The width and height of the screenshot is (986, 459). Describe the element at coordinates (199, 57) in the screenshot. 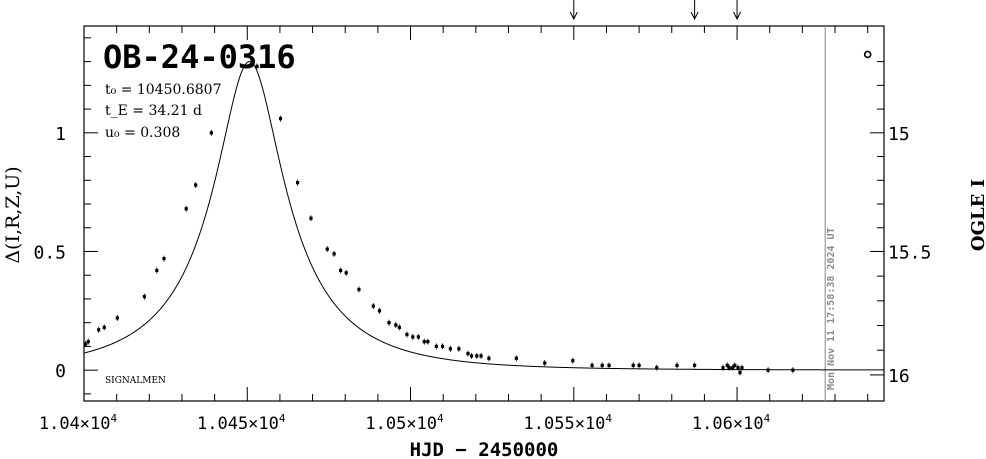

I see `chart-title: OB-24-0316` at that location.